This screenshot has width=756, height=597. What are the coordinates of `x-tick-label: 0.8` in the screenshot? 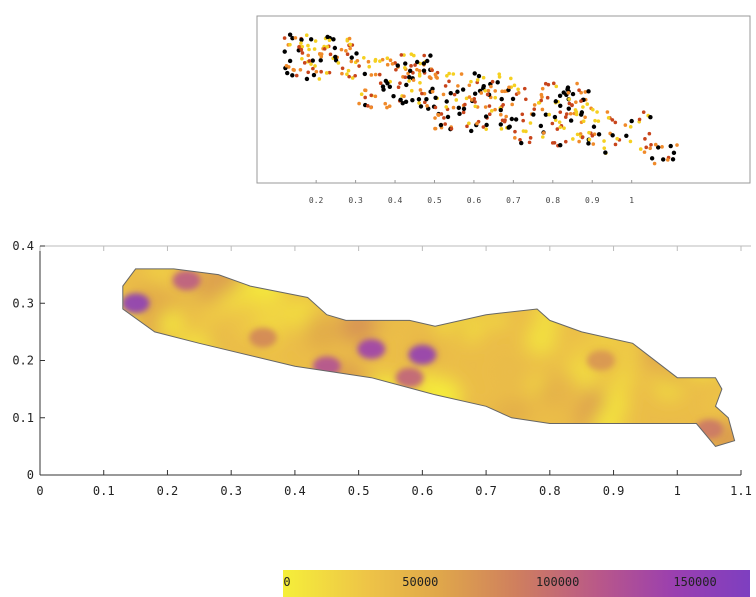 It's located at (550, 491).